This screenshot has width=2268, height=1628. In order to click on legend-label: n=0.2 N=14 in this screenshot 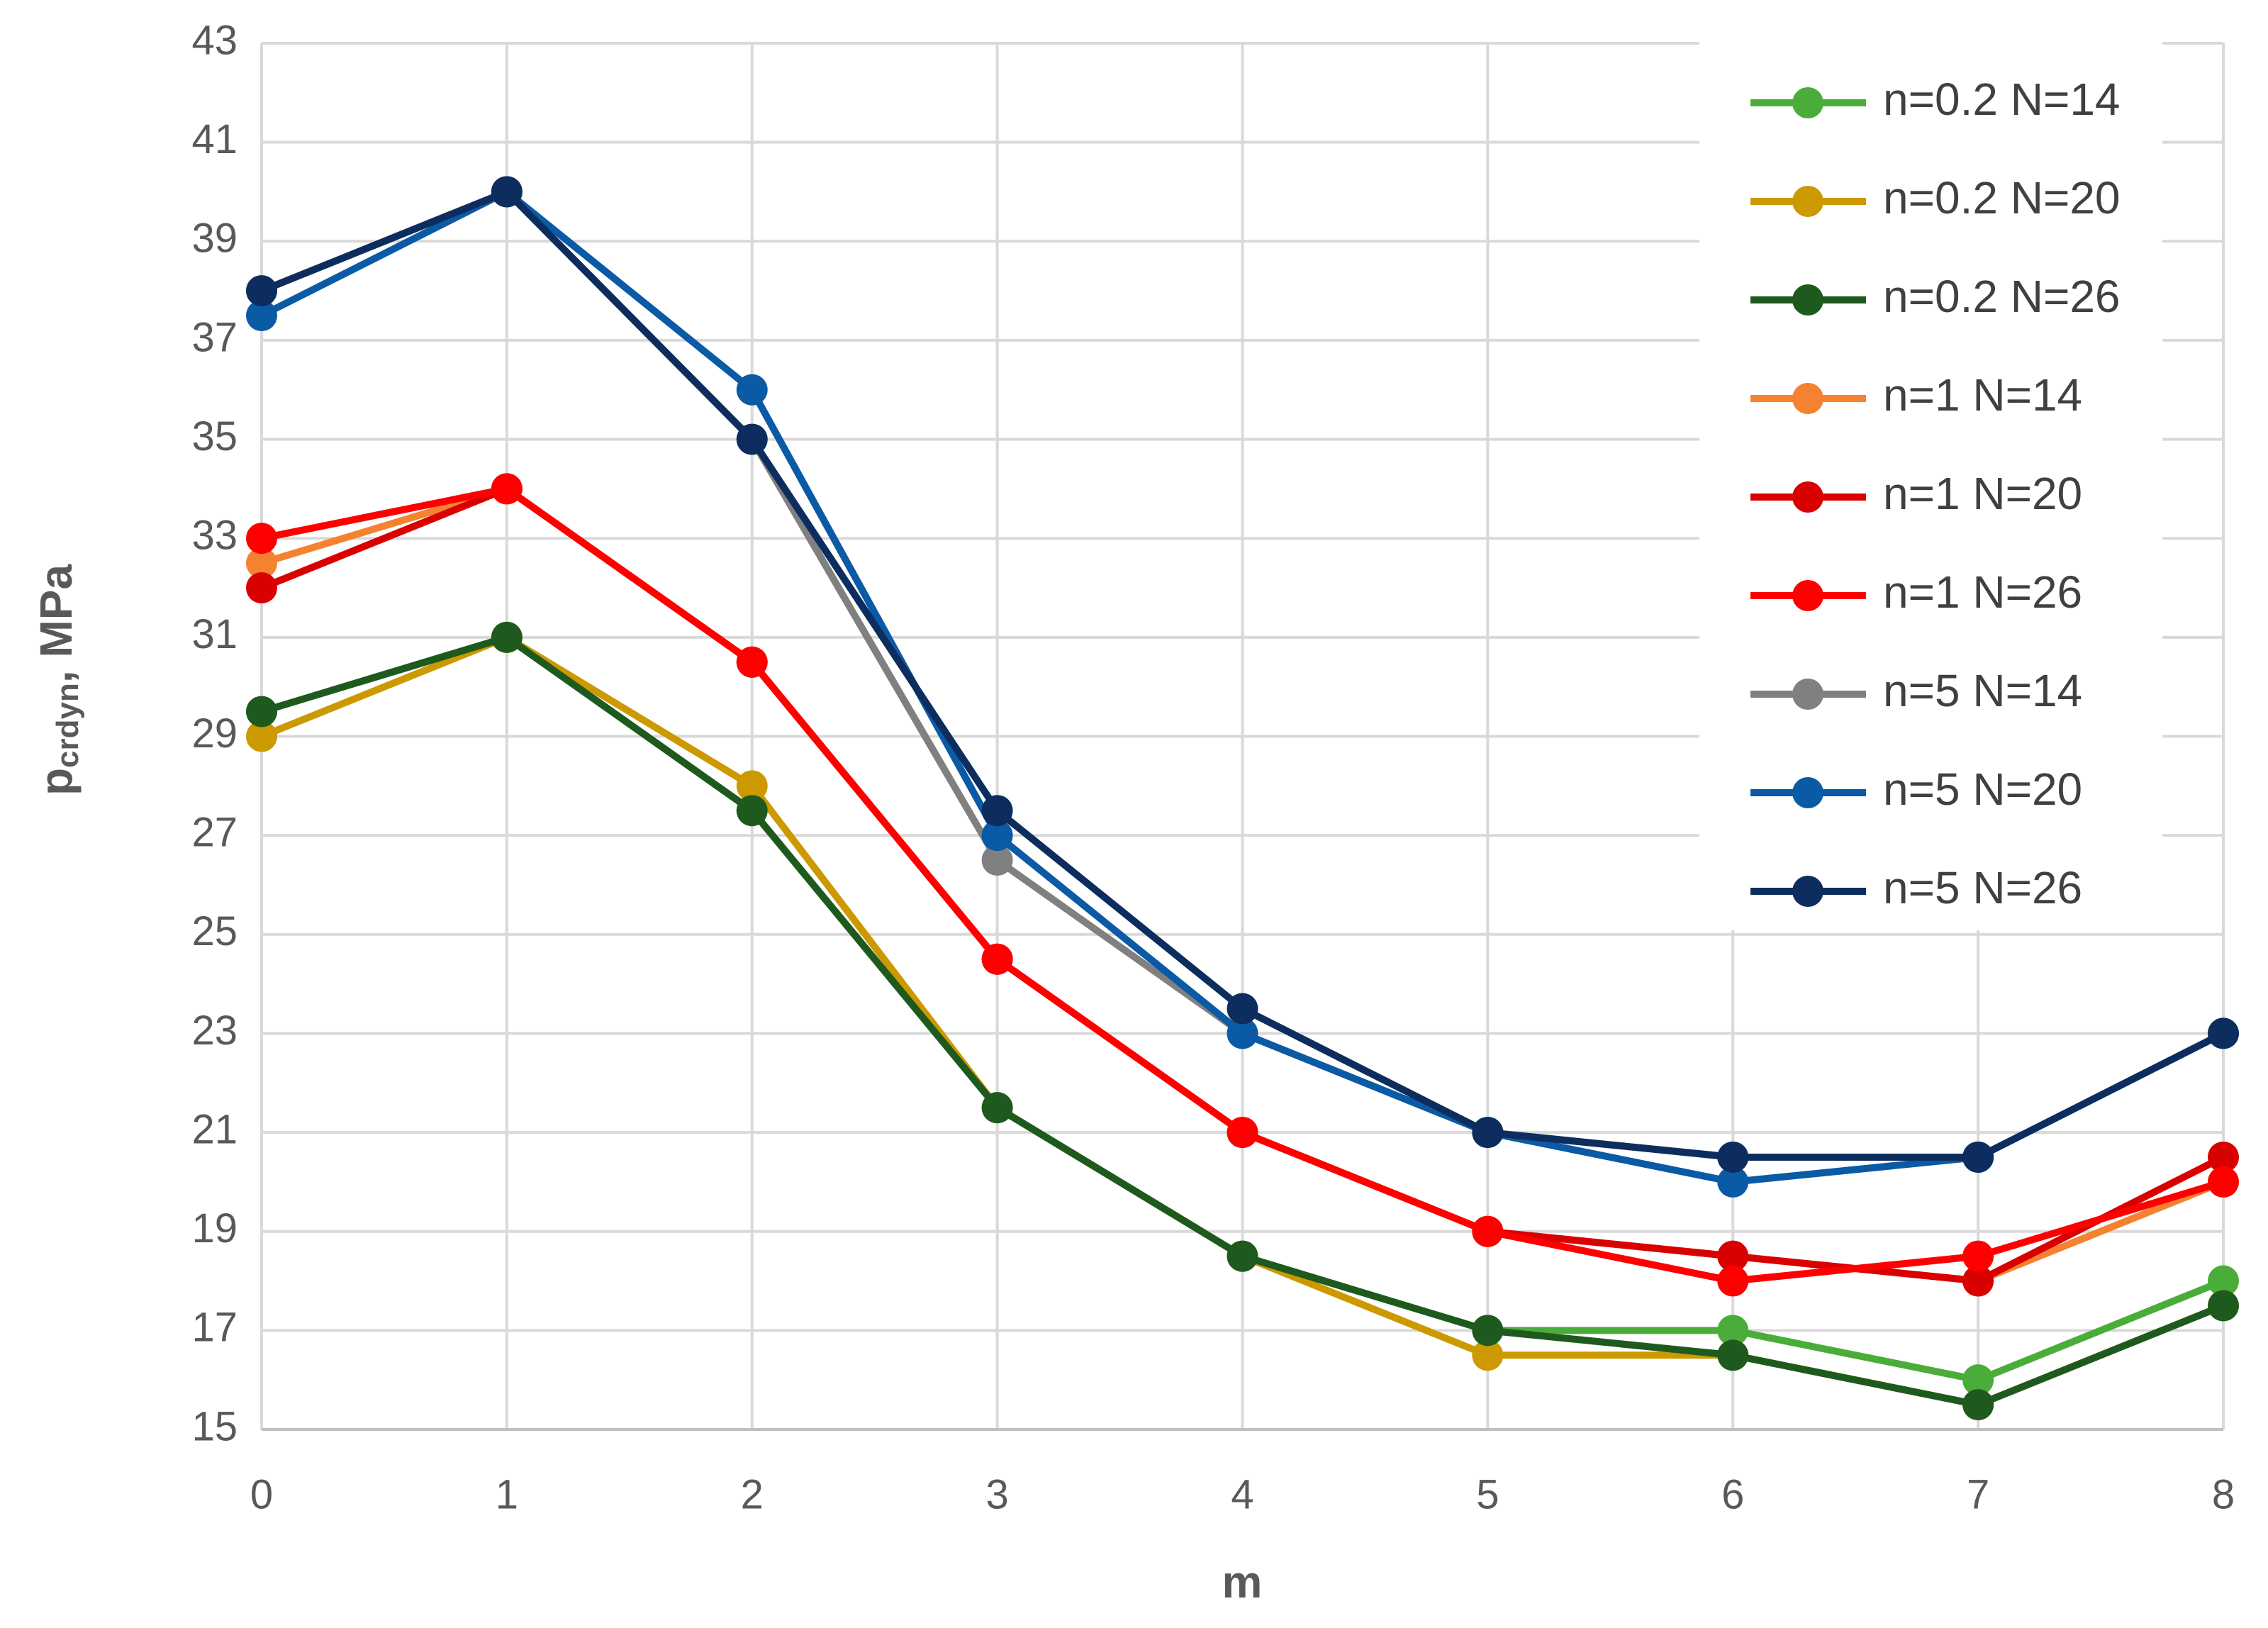, I will do `click(2002, 99)`.